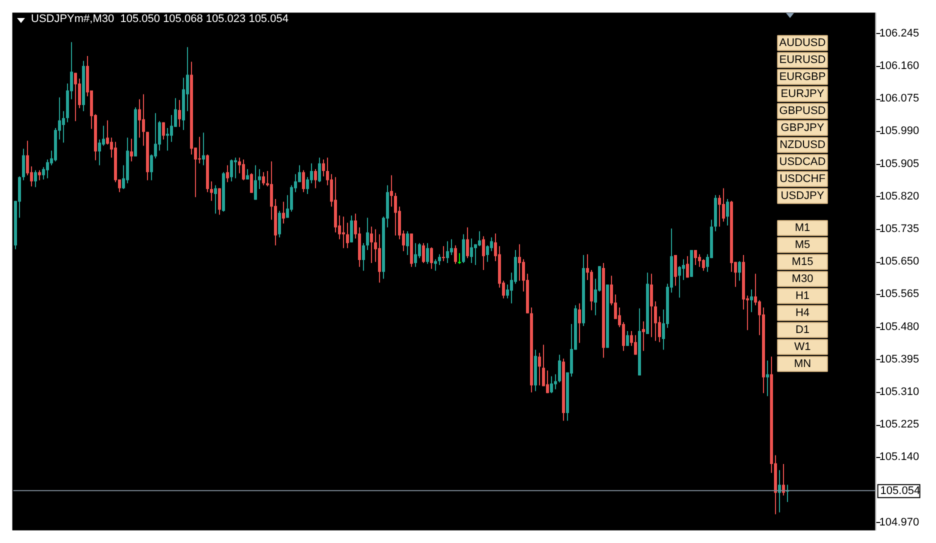  What do you see at coordinates (802, 228) in the screenshot?
I see `button: M1` at bounding box center [802, 228].